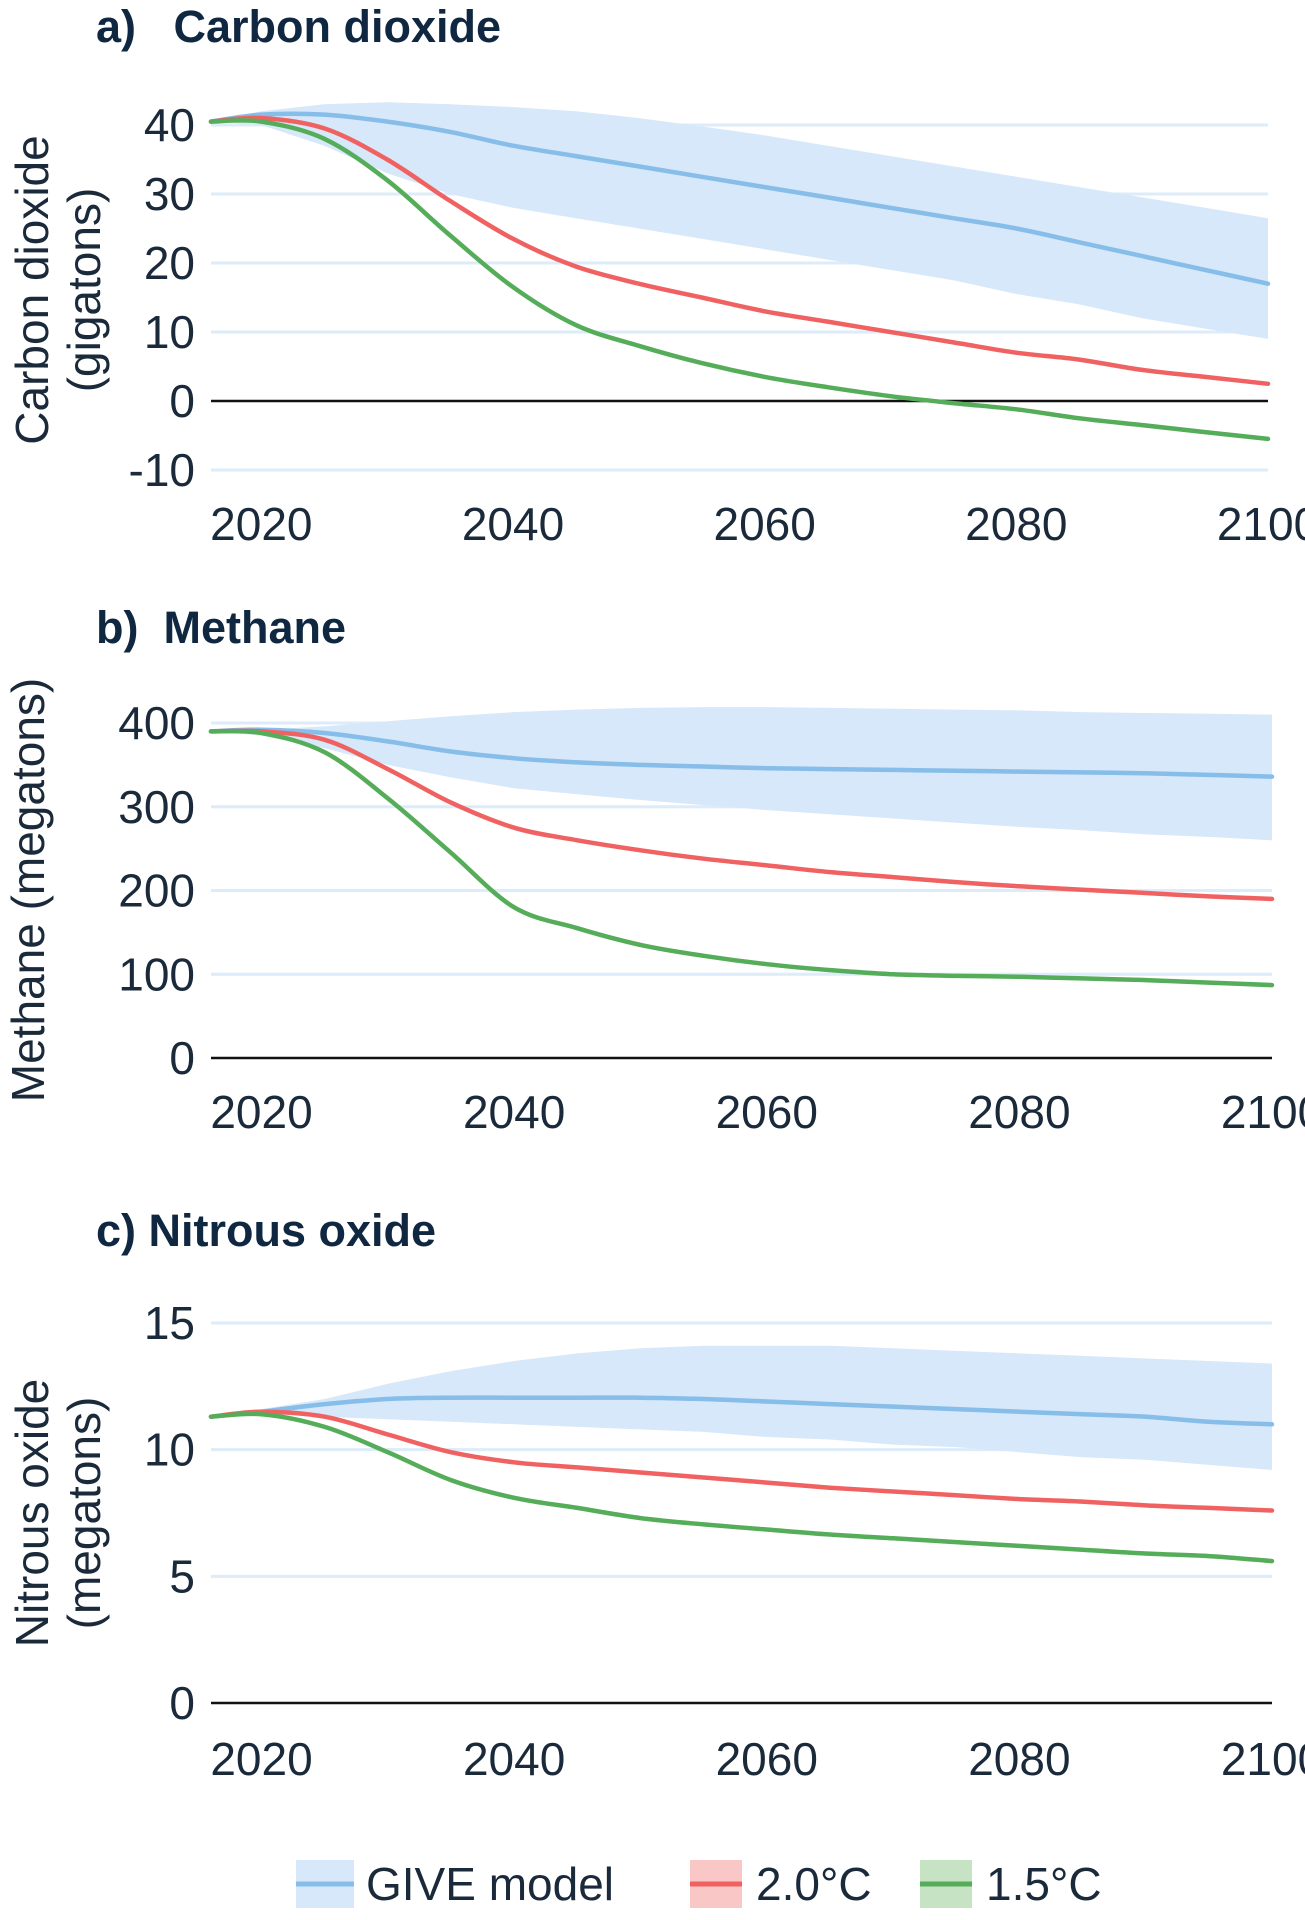 The image size is (1305, 1920). I want to click on y-axis-title-line: (megatons), so click(84, 1513).